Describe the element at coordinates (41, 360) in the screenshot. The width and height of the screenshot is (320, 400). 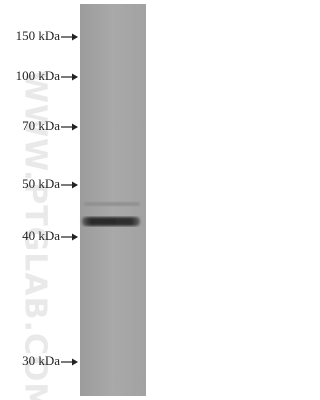
I see `marker-label: 30 kDa` at that location.